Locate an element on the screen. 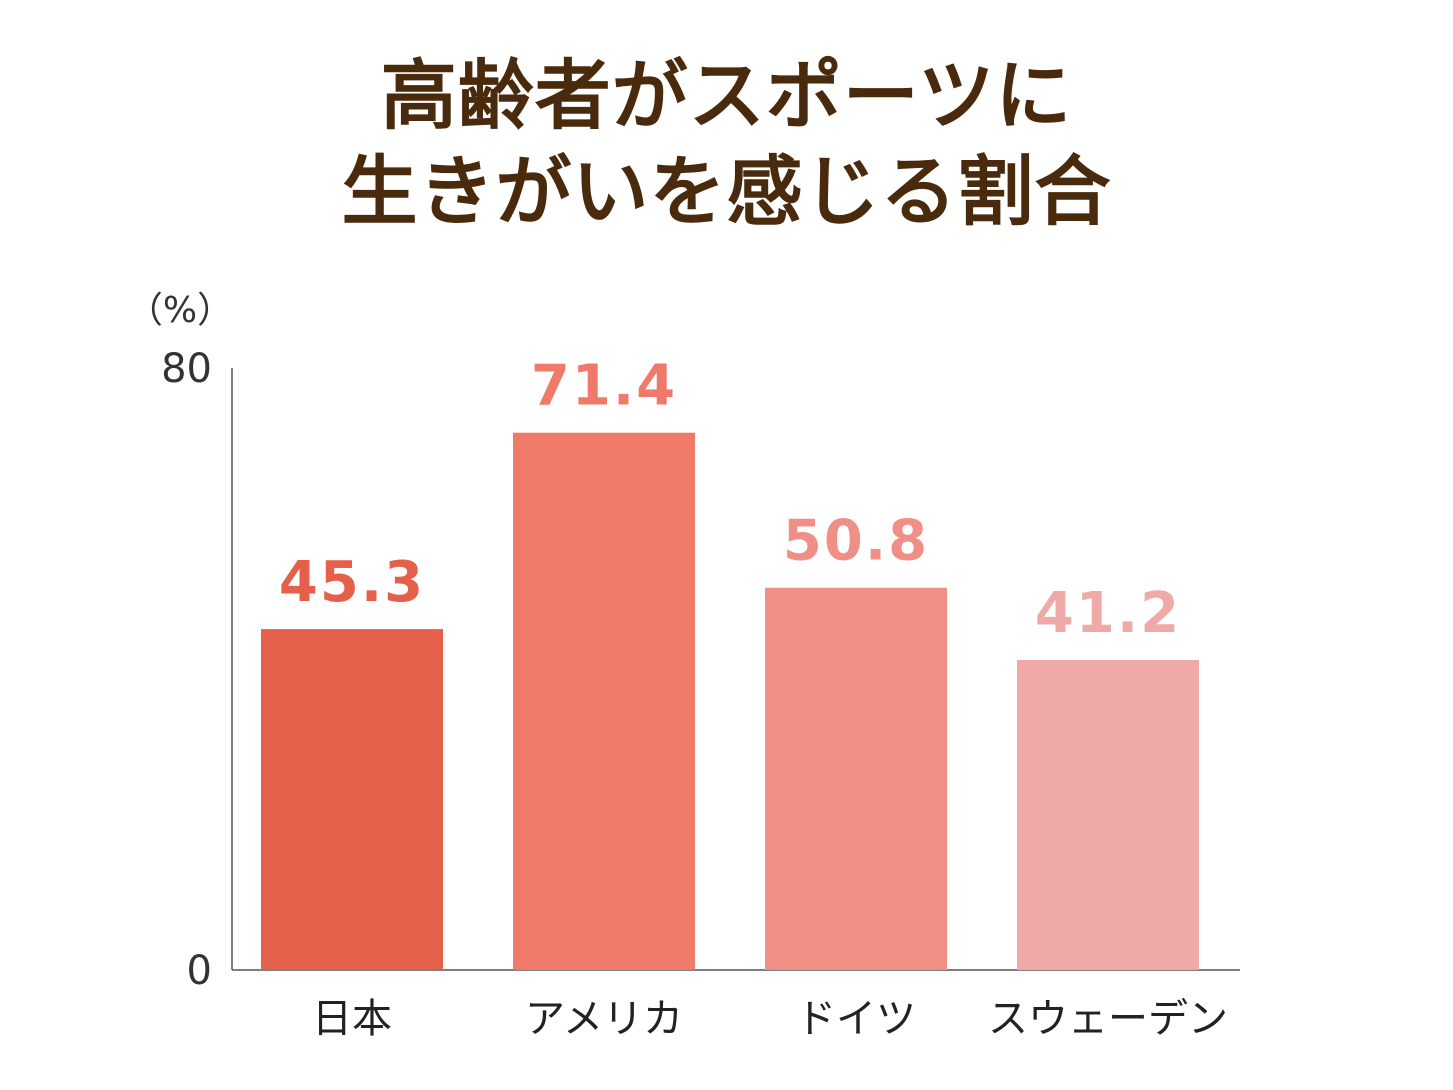 This screenshot has width=1453, height=1090. y-tick-label-0: 0 is located at coordinates (199, 971).